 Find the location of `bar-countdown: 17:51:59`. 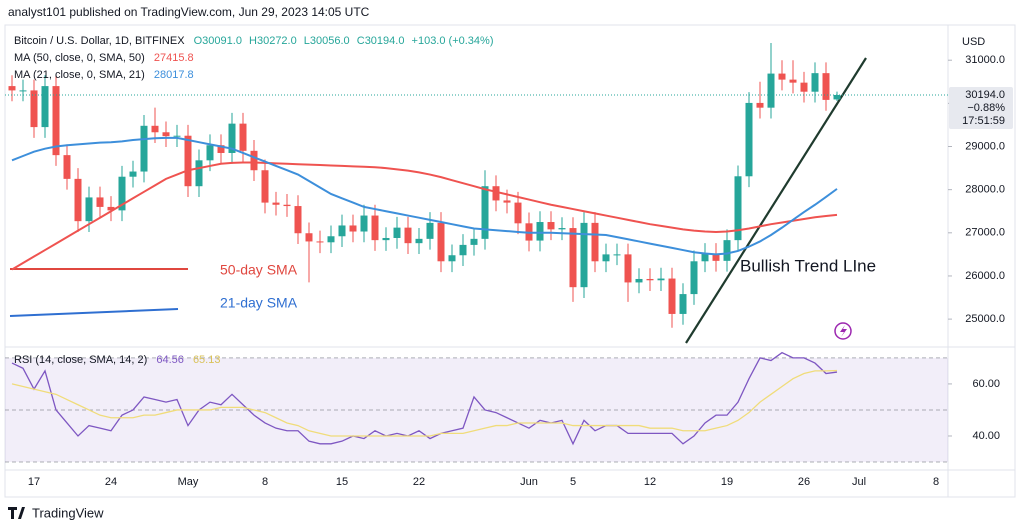

bar-countdown: 17:51:59 is located at coordinates (983, 121).